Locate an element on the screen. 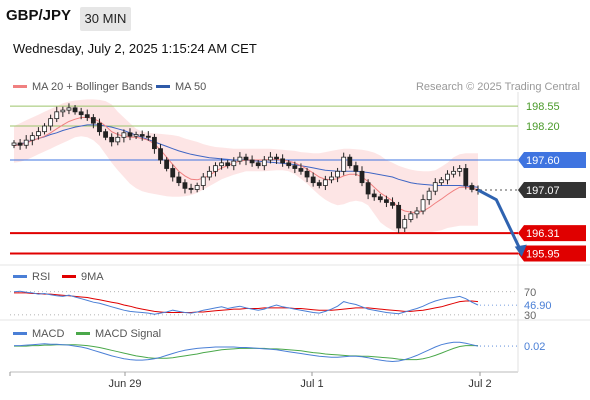 The width and height of the screenshot is (590, 400). legend-ma20-label: MA 20 + Bollinger Bands is located at coordinates (92, 87).